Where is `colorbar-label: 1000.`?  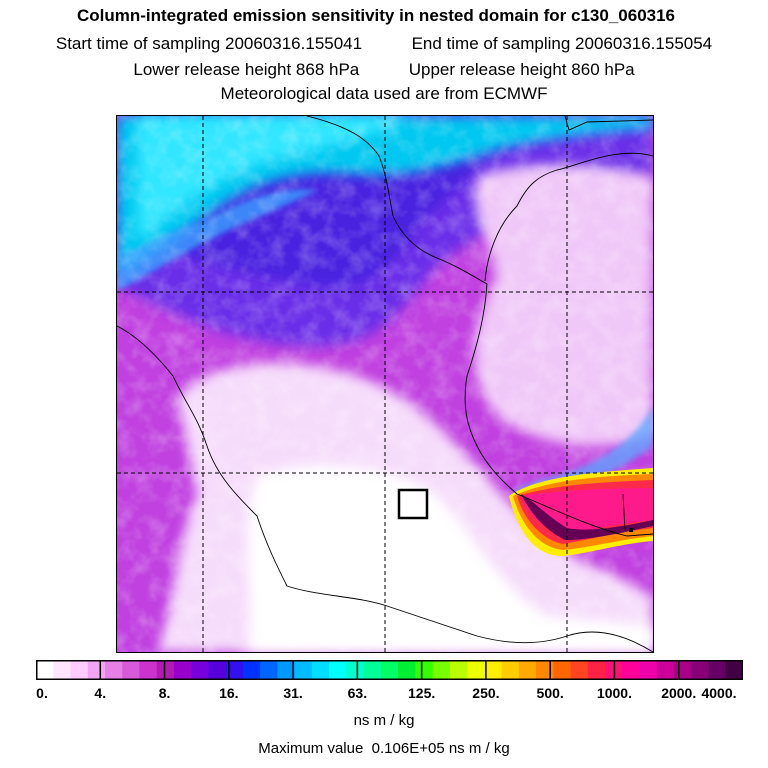
colorbar-label: 1000. is located at coordinates (614, 693).